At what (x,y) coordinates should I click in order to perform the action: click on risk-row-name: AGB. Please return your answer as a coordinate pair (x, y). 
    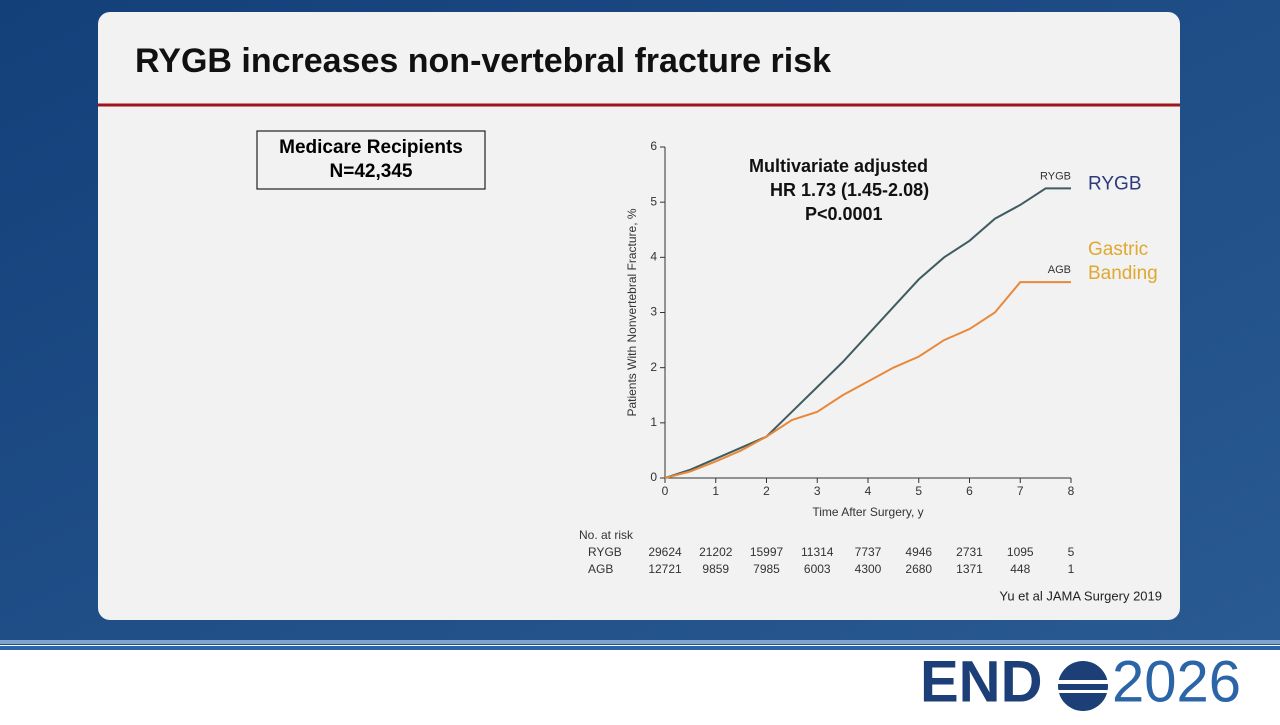
    Looking at the image, I should click on (600, 569).